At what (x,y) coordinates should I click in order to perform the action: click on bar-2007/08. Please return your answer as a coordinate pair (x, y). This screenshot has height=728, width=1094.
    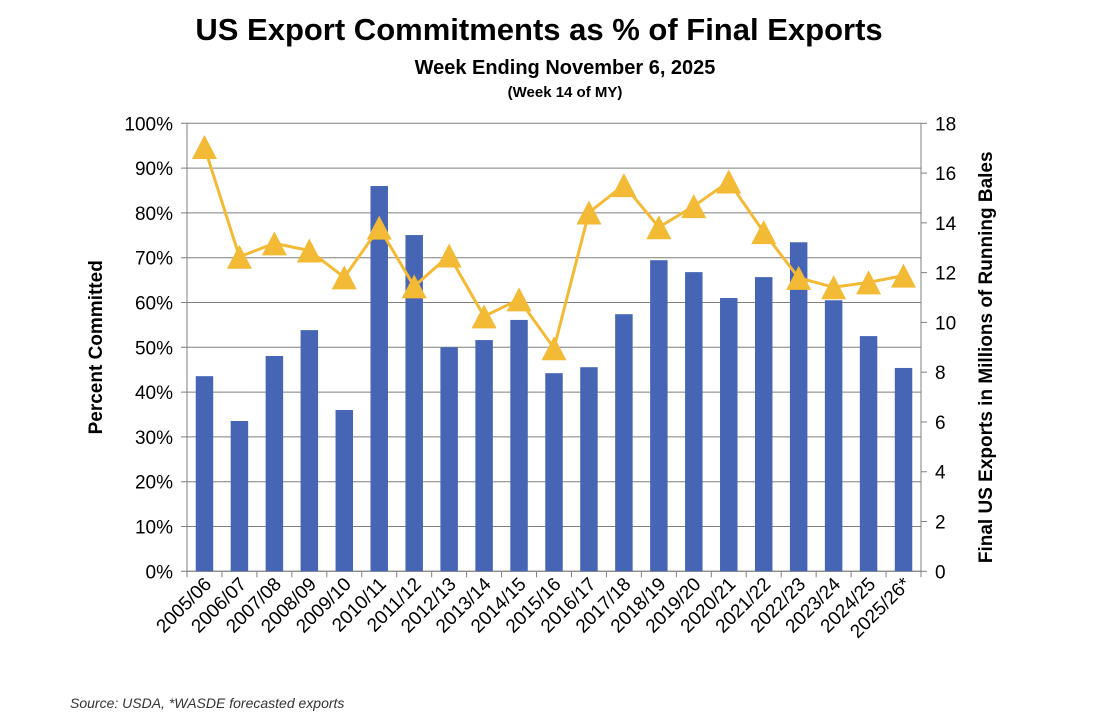
    Looking at the image, I should click on (274, 464).